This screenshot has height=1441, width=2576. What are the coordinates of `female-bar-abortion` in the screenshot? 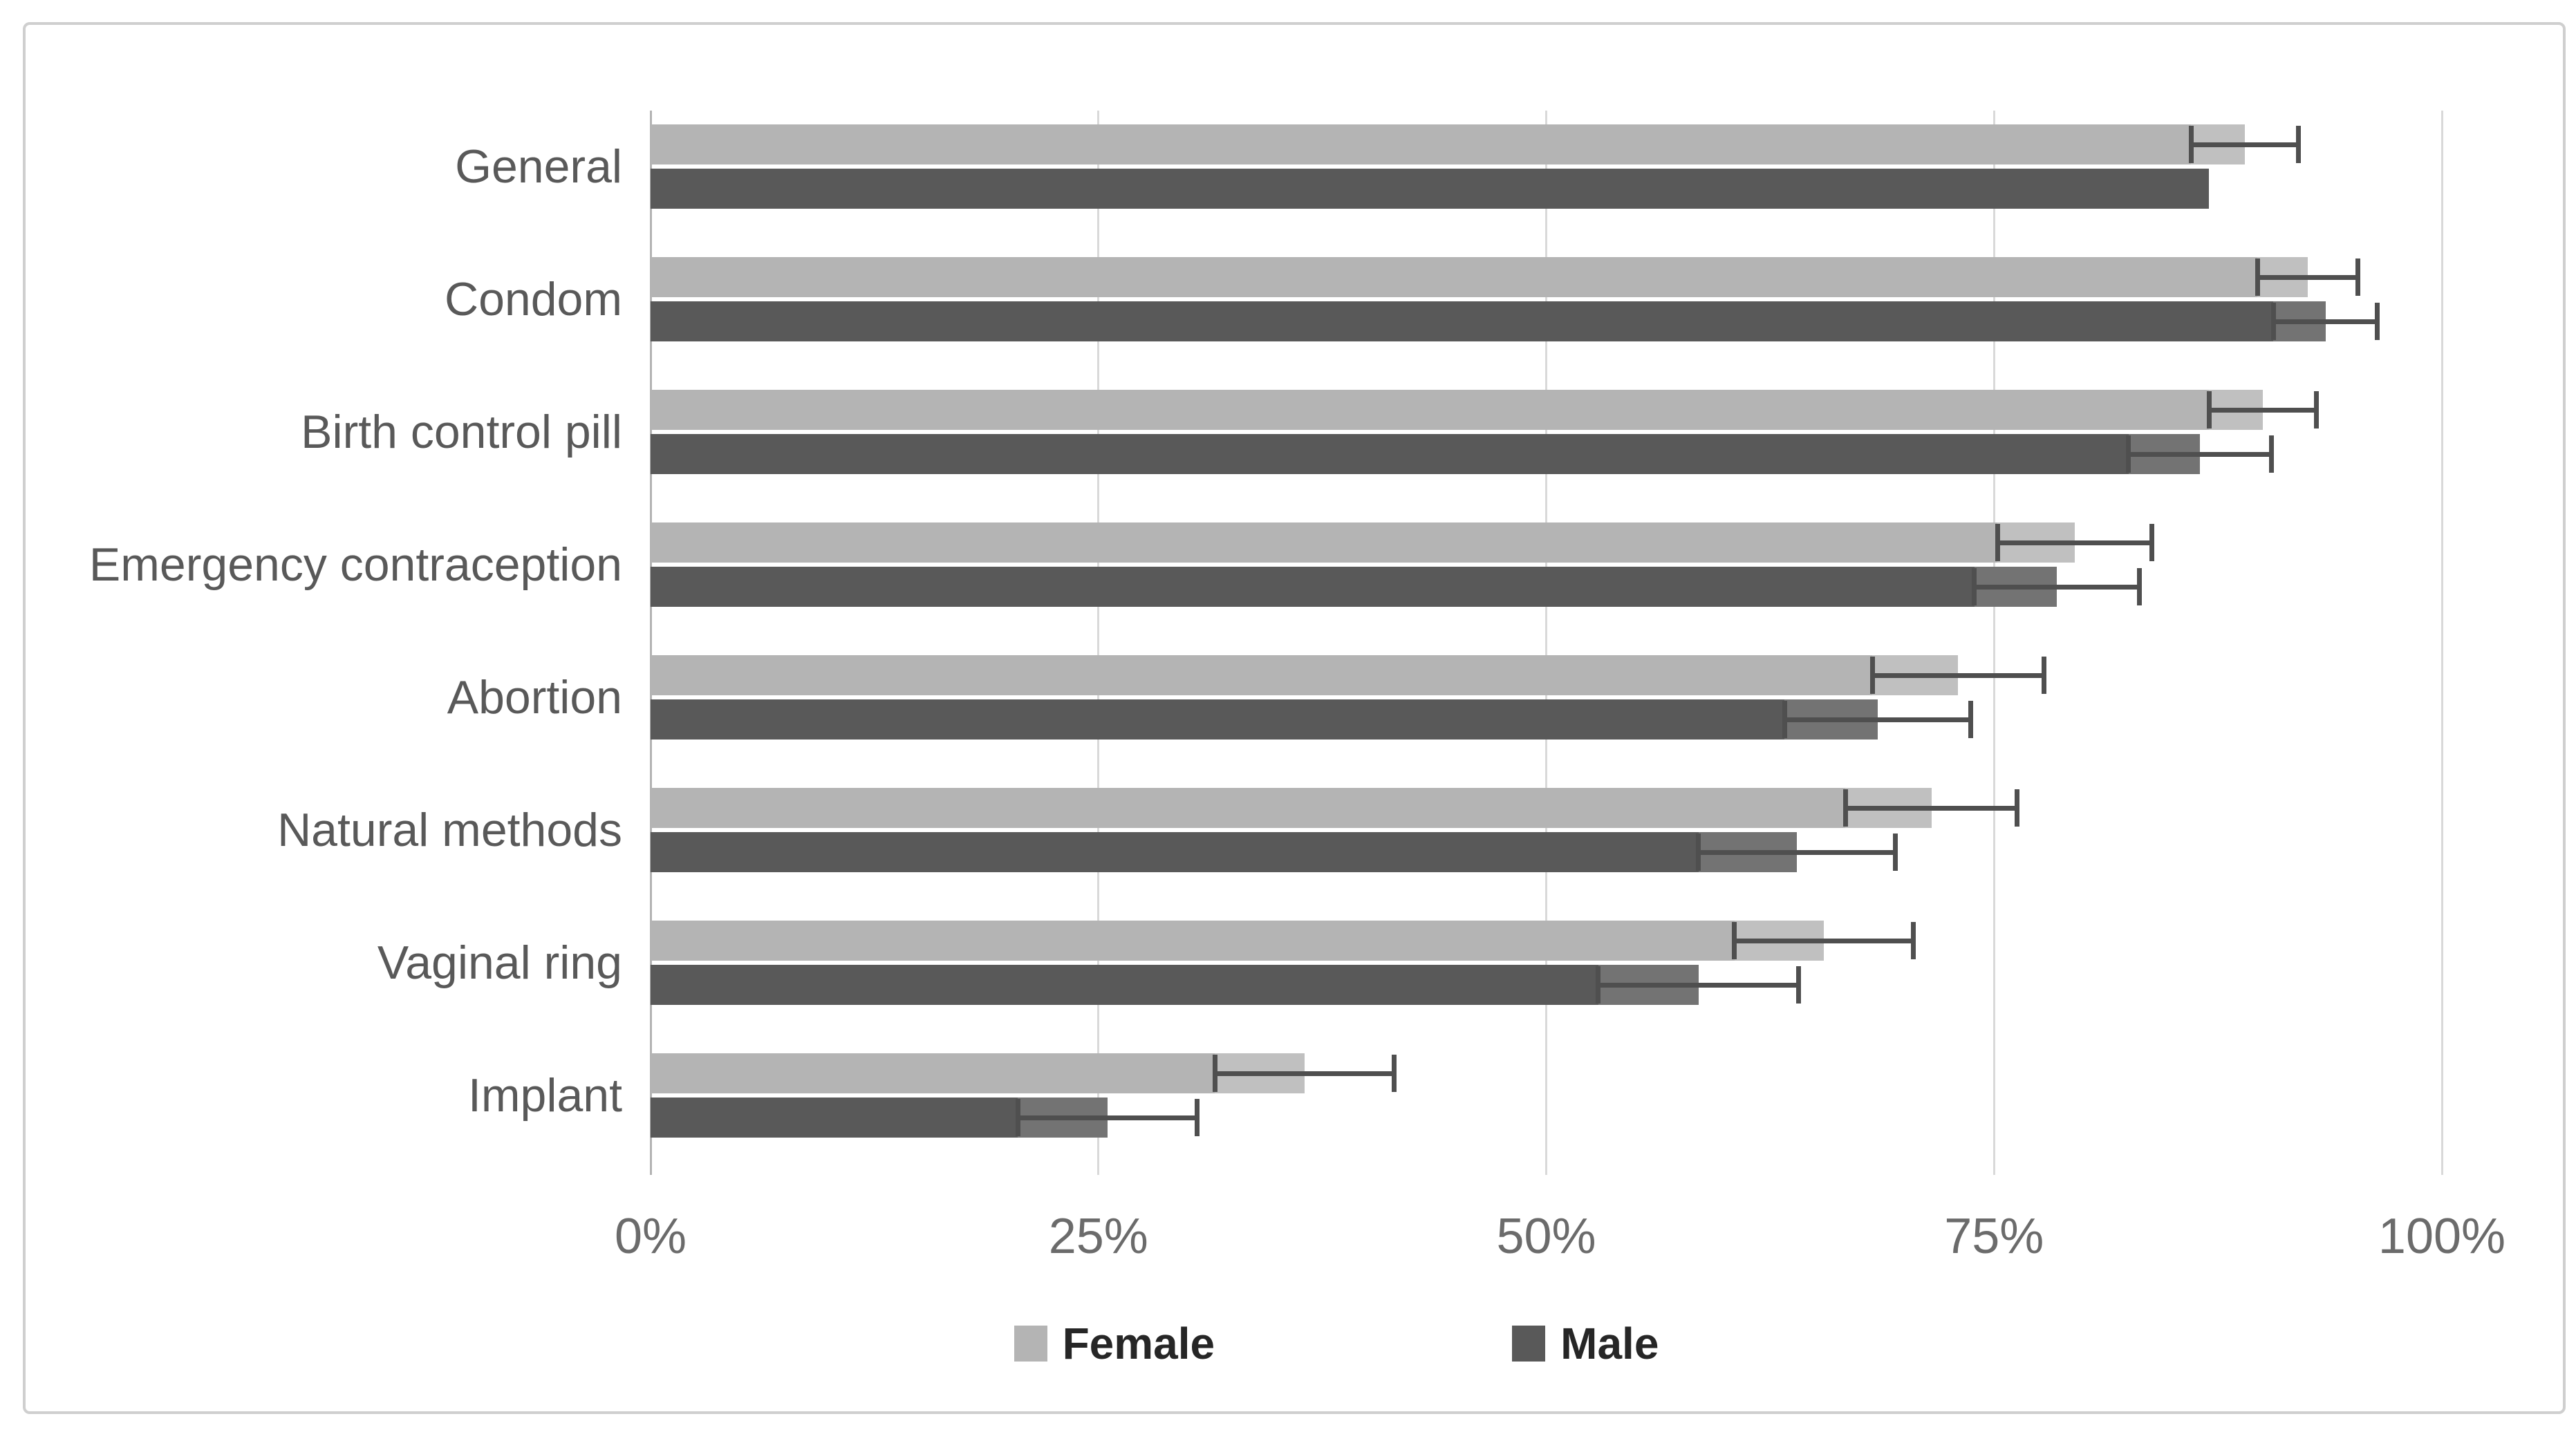 It's located at (1305, 675).